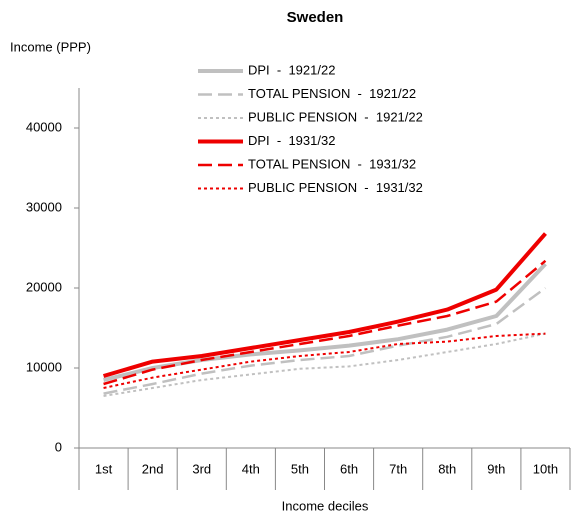 The height and width of the screenshot is (519, 581). I want to click on legend-label: TOTAL PENSION - 1921/22, so click(332, 93).